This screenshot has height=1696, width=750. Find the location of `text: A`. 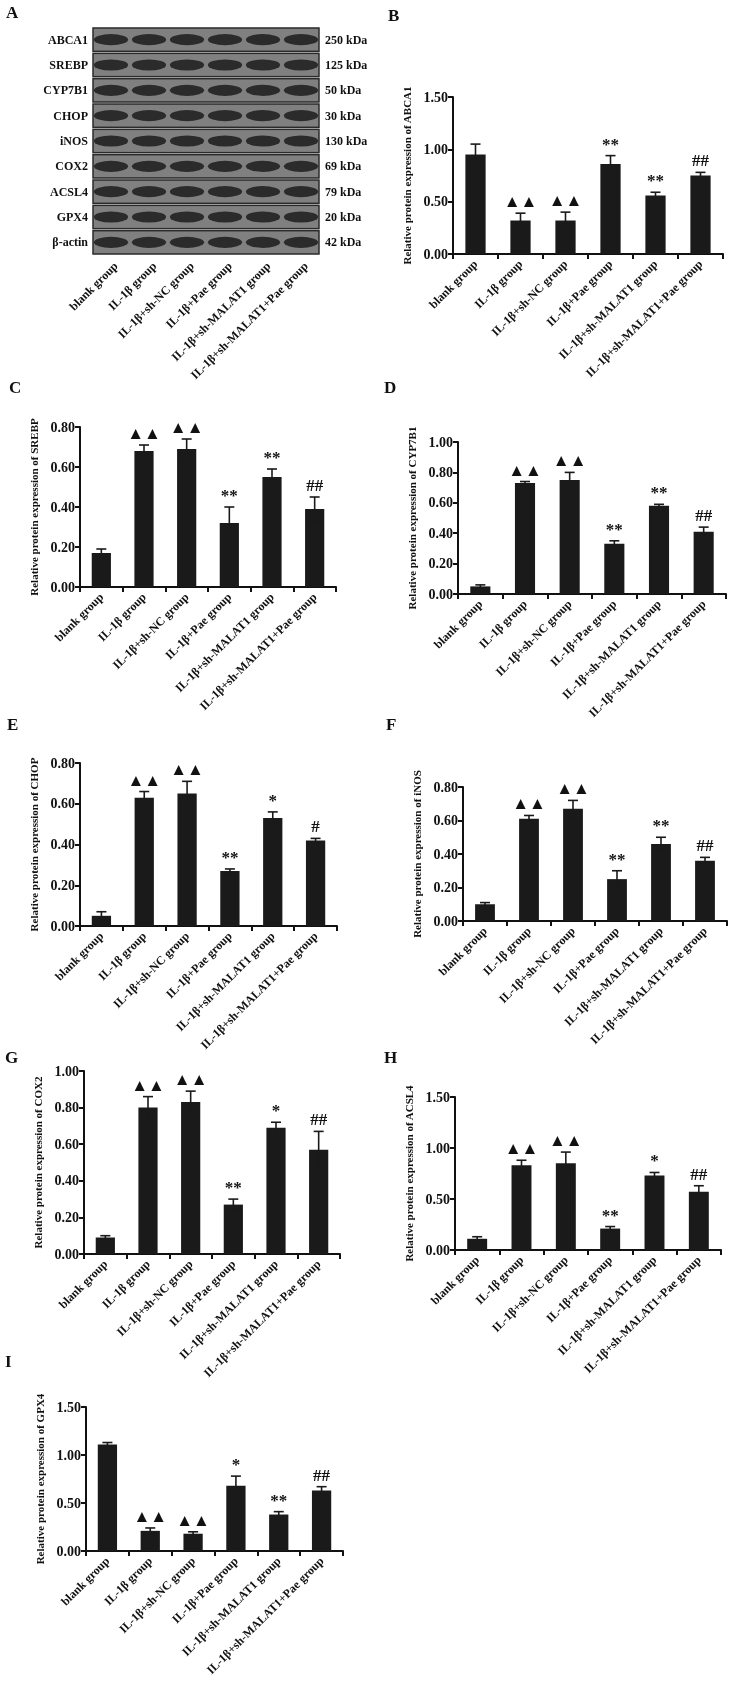

text: A is located at coordinates (12, 12).